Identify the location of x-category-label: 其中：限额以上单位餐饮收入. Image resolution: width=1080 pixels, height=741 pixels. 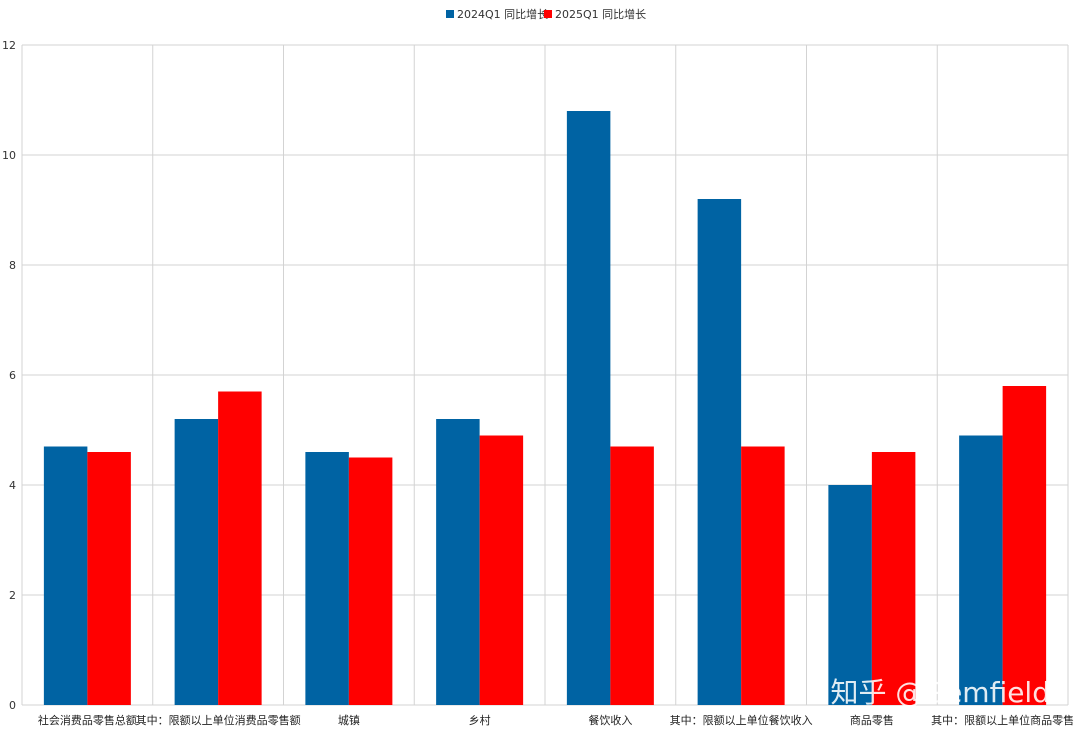
(741, 720).